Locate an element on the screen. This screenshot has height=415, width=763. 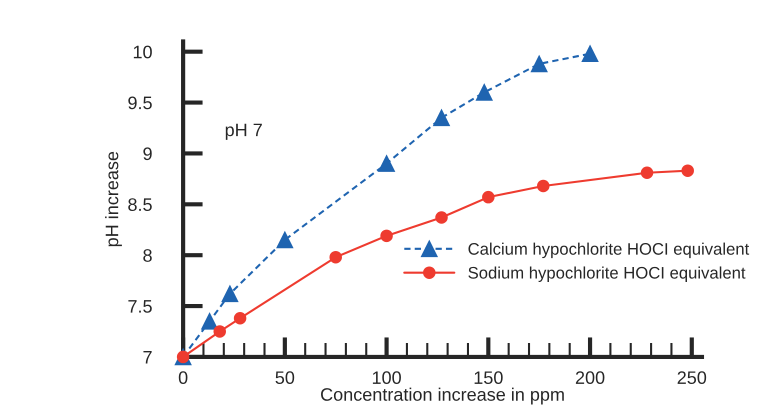
x-tick-label: 200 is located at coordinates (590, 377).